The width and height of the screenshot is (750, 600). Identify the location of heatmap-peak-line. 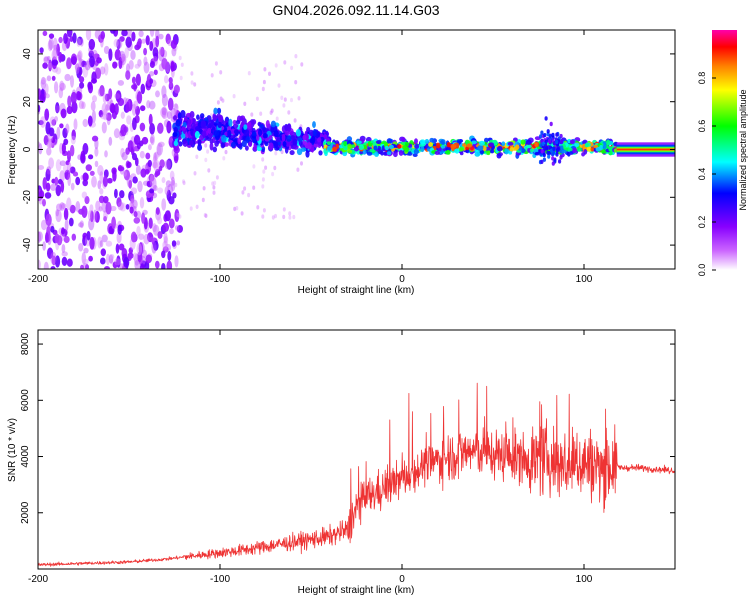
(645, 149).